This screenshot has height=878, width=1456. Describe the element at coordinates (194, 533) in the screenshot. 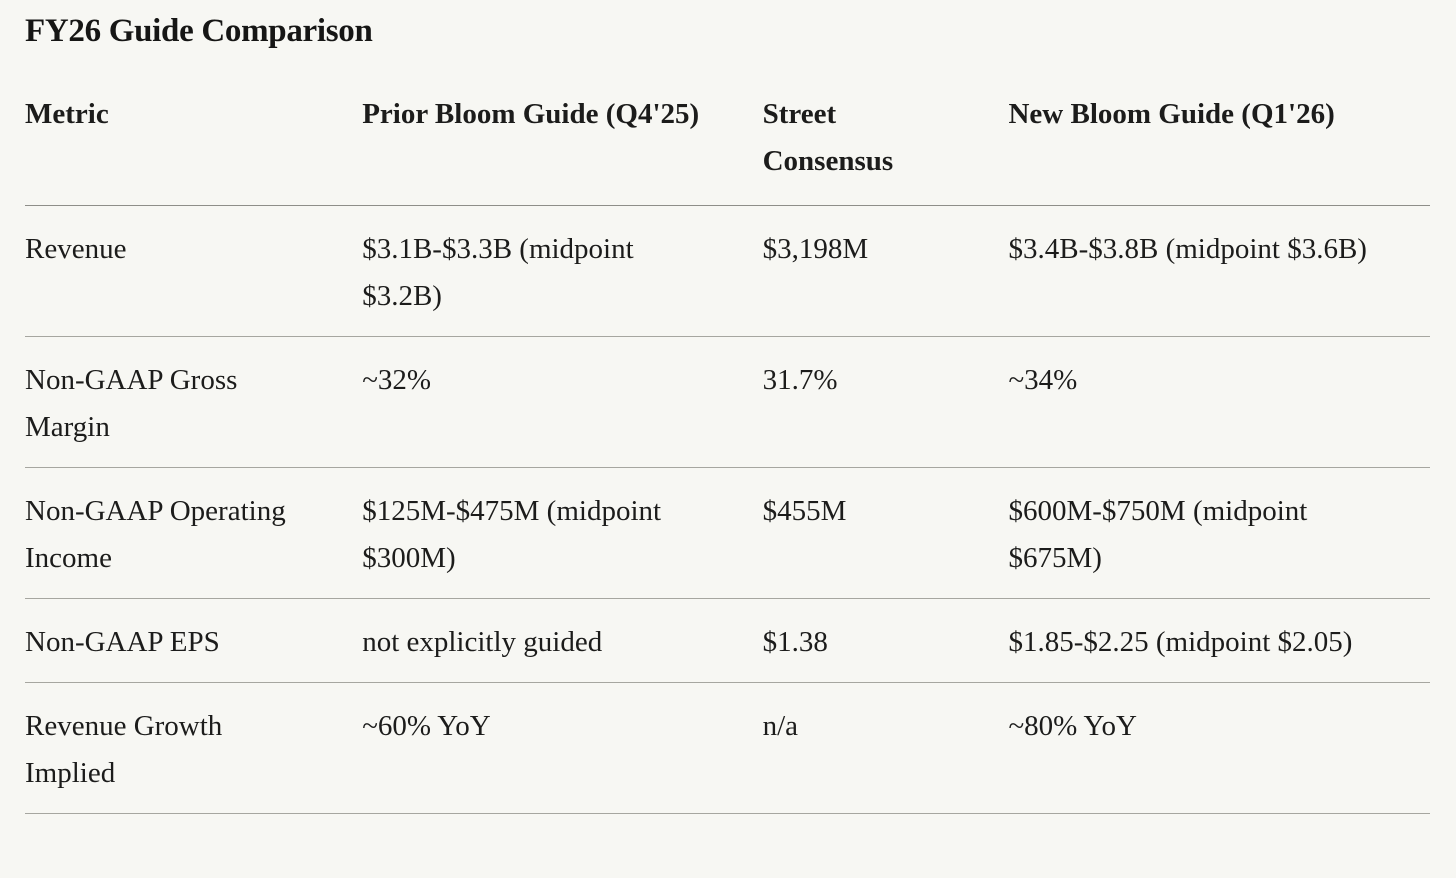

I see `cell-metric: Non-GAAP Operating Income` at that location.